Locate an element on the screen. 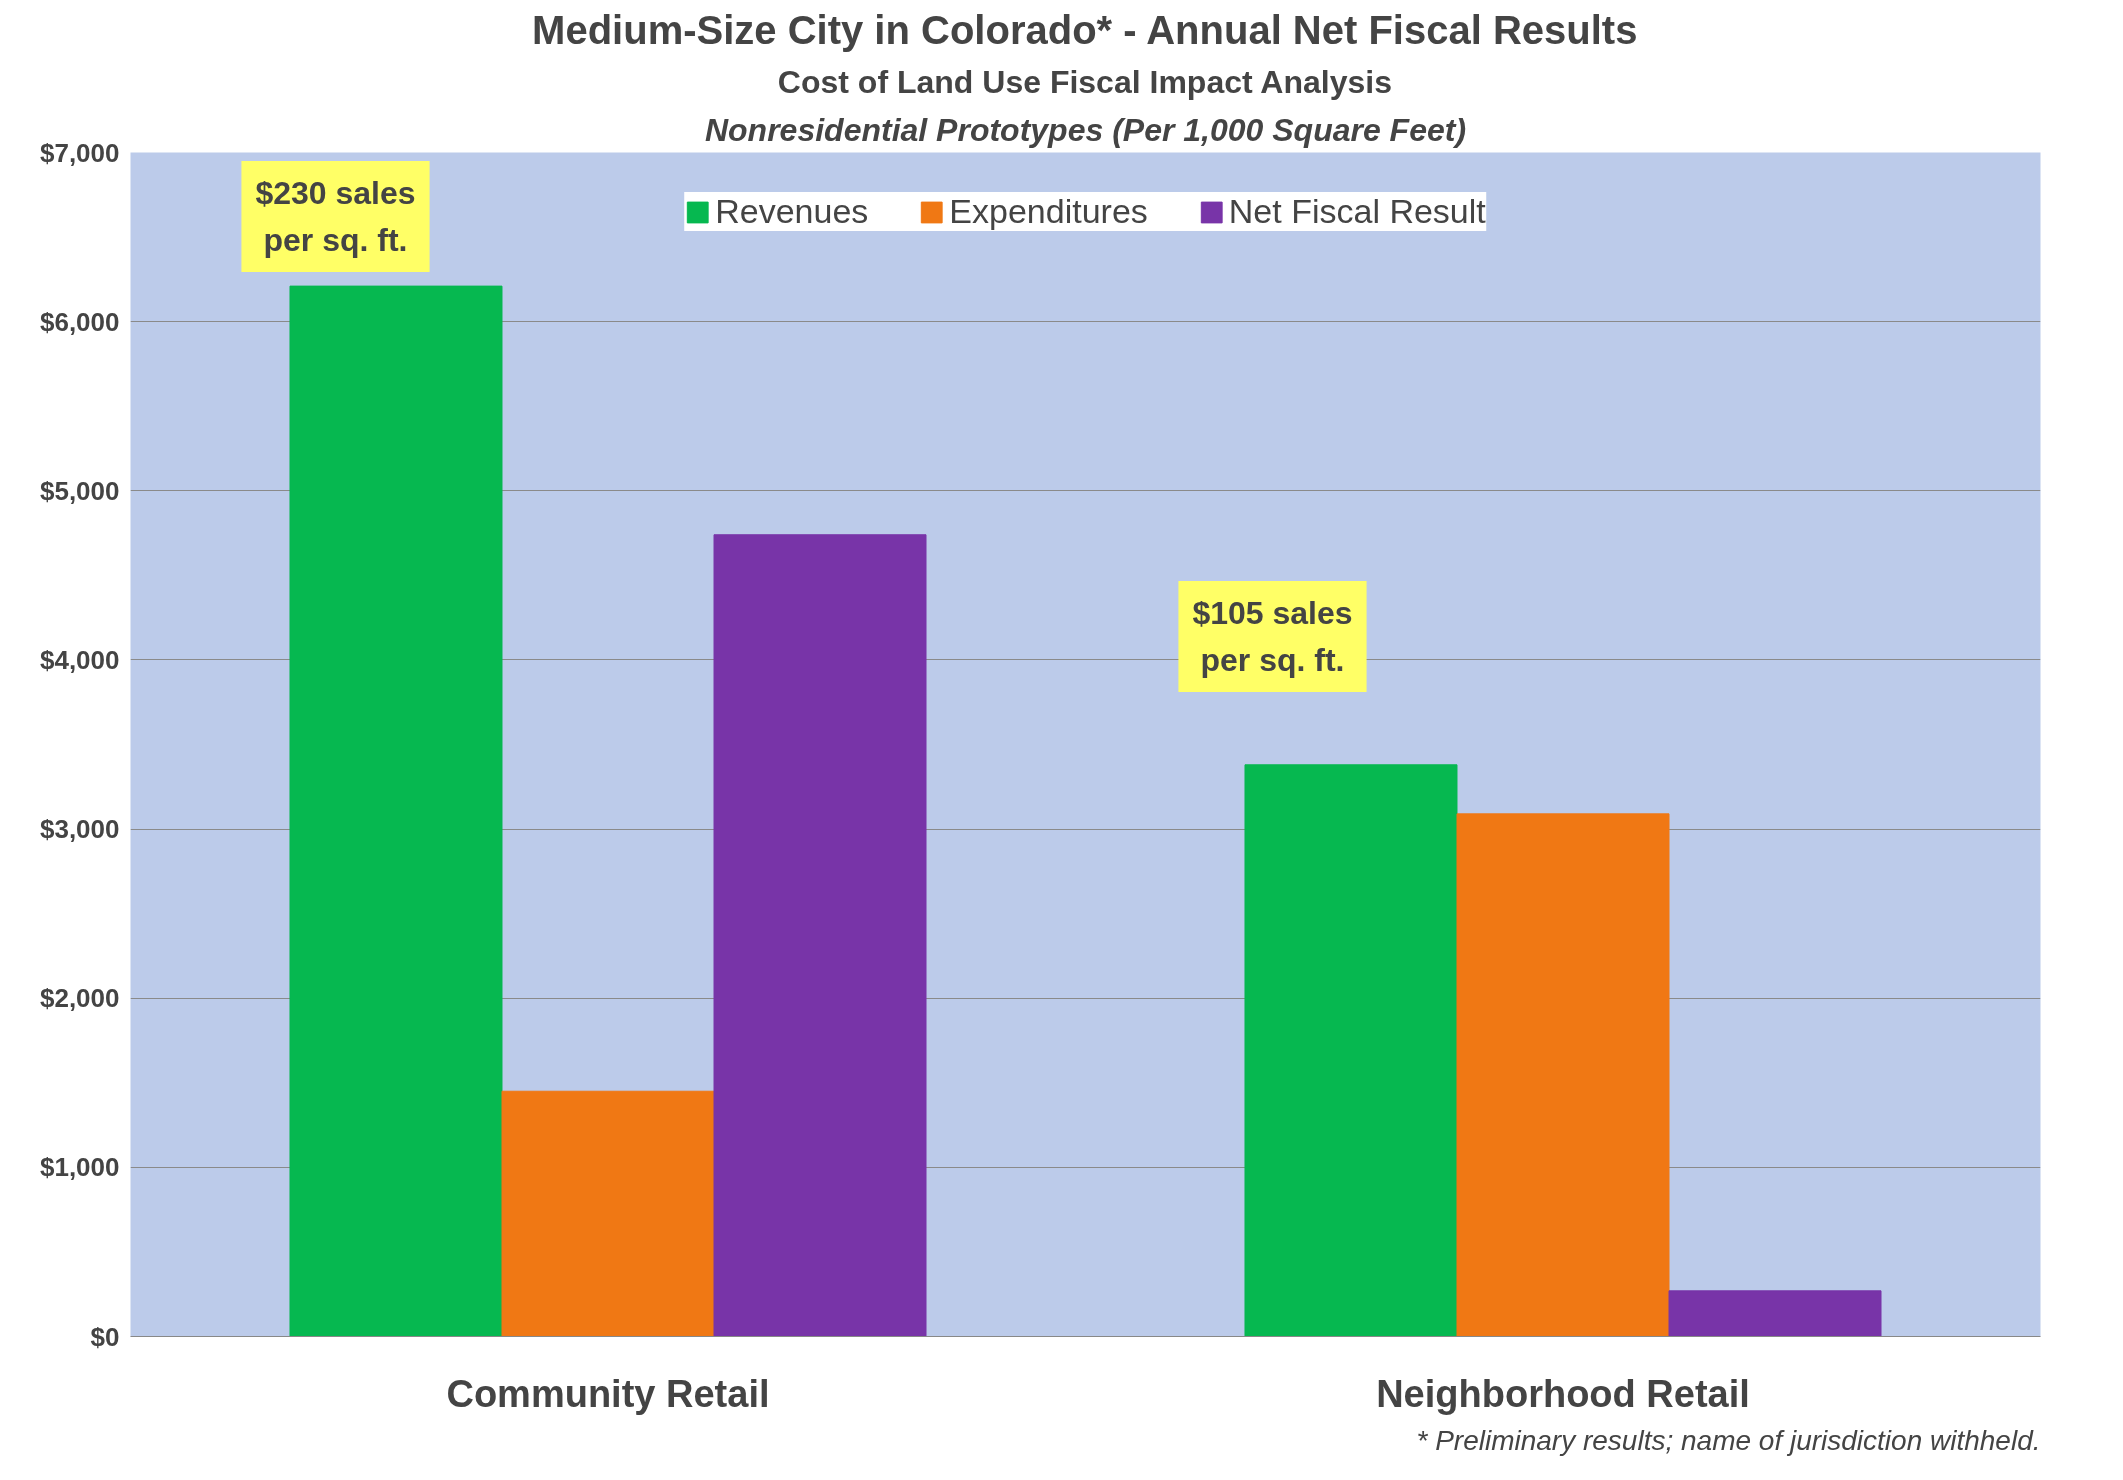 This screenshot has height=1480, width=2123. chart-title: Medium-Size City in Colorado* - Annual Net Fiscal Results is located at coordinates (1085, 29).